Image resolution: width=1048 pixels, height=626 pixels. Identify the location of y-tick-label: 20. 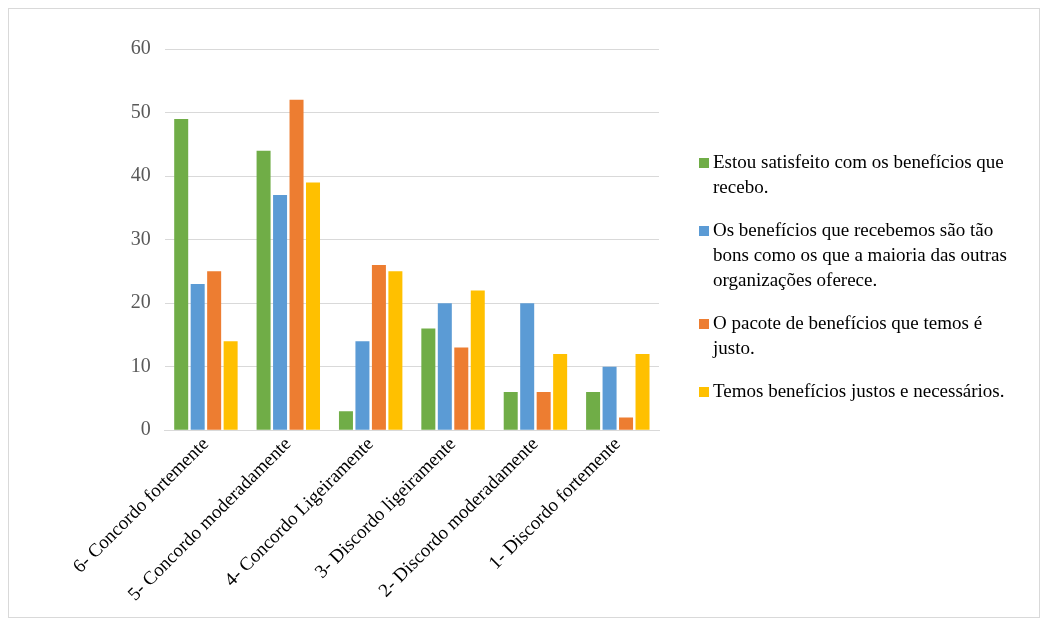
(140, 301).